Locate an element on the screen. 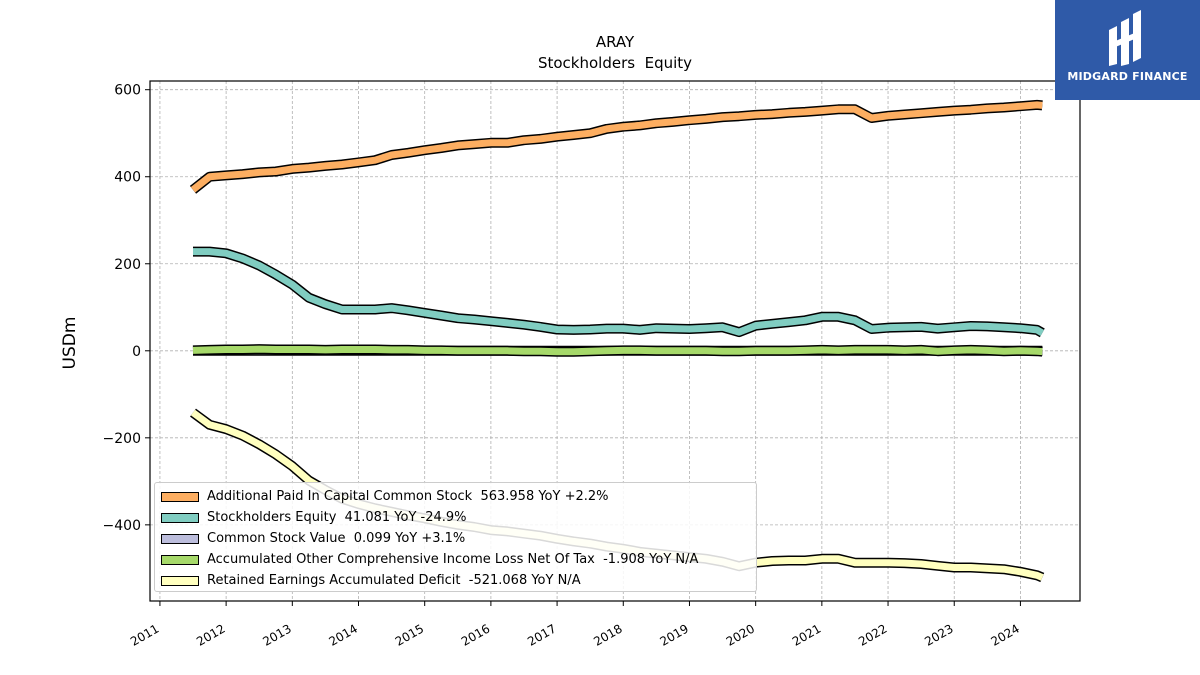 This screenshot has width=1200, height=675. x-tick-label: 2024 is located at coordinates (1004, 634).